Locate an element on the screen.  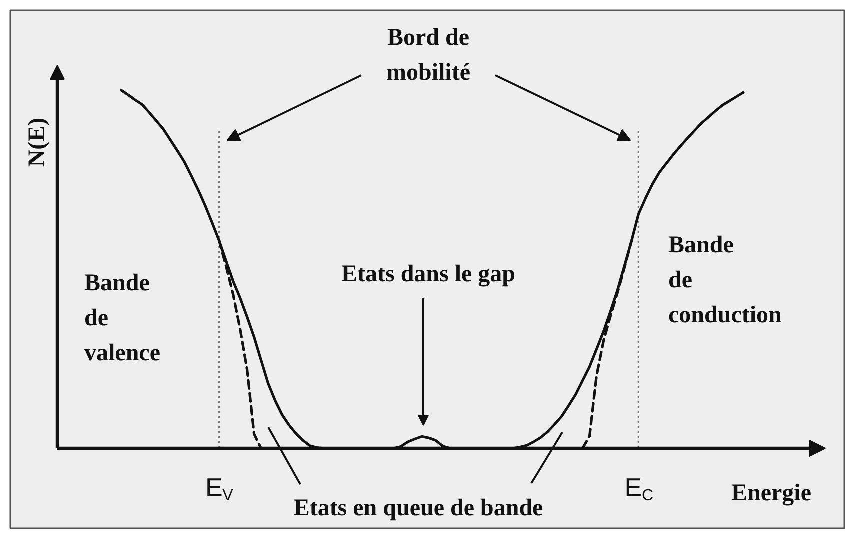
x-axis-title: Energie is located at coordinates (772, 493).